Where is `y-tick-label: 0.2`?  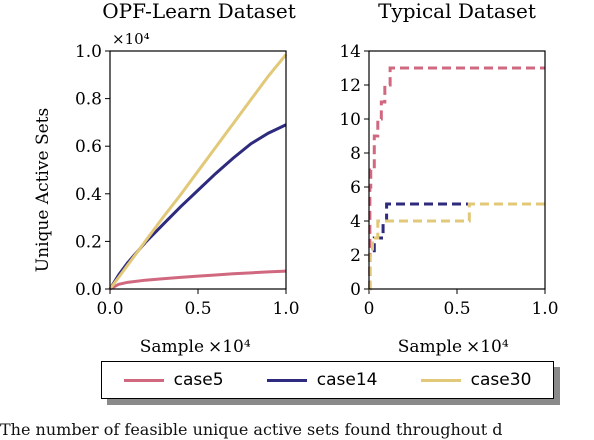 y-tick-label: 0.2 is located at coordinates (88, 242).